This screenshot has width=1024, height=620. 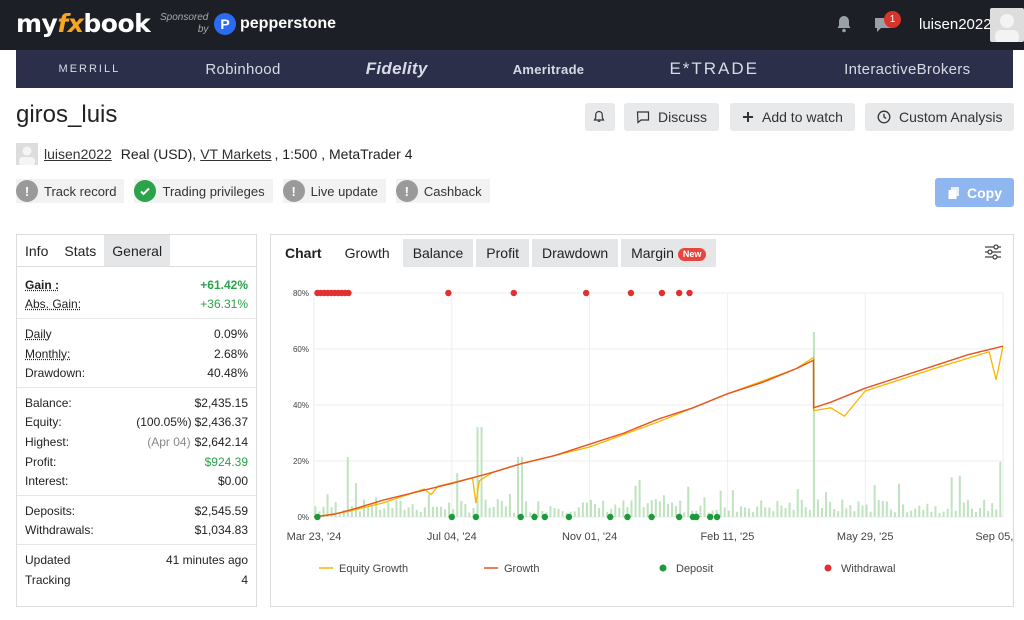 What do you see at coordinates (221, 530) in the screenshot?
I see `stat-value: $1,034.83` at bounding box center [221, 530].